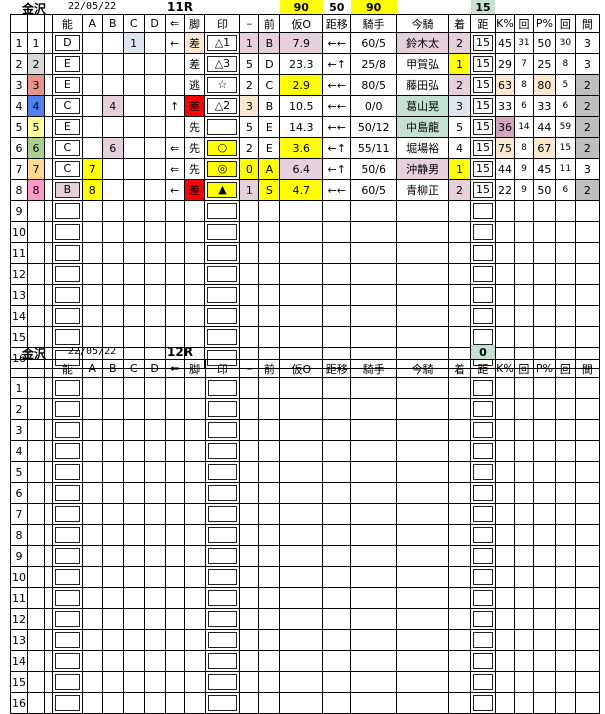  Describe the element at coordinates (112, 148) in the screenshot. I see `cell-b: 6` at that location.